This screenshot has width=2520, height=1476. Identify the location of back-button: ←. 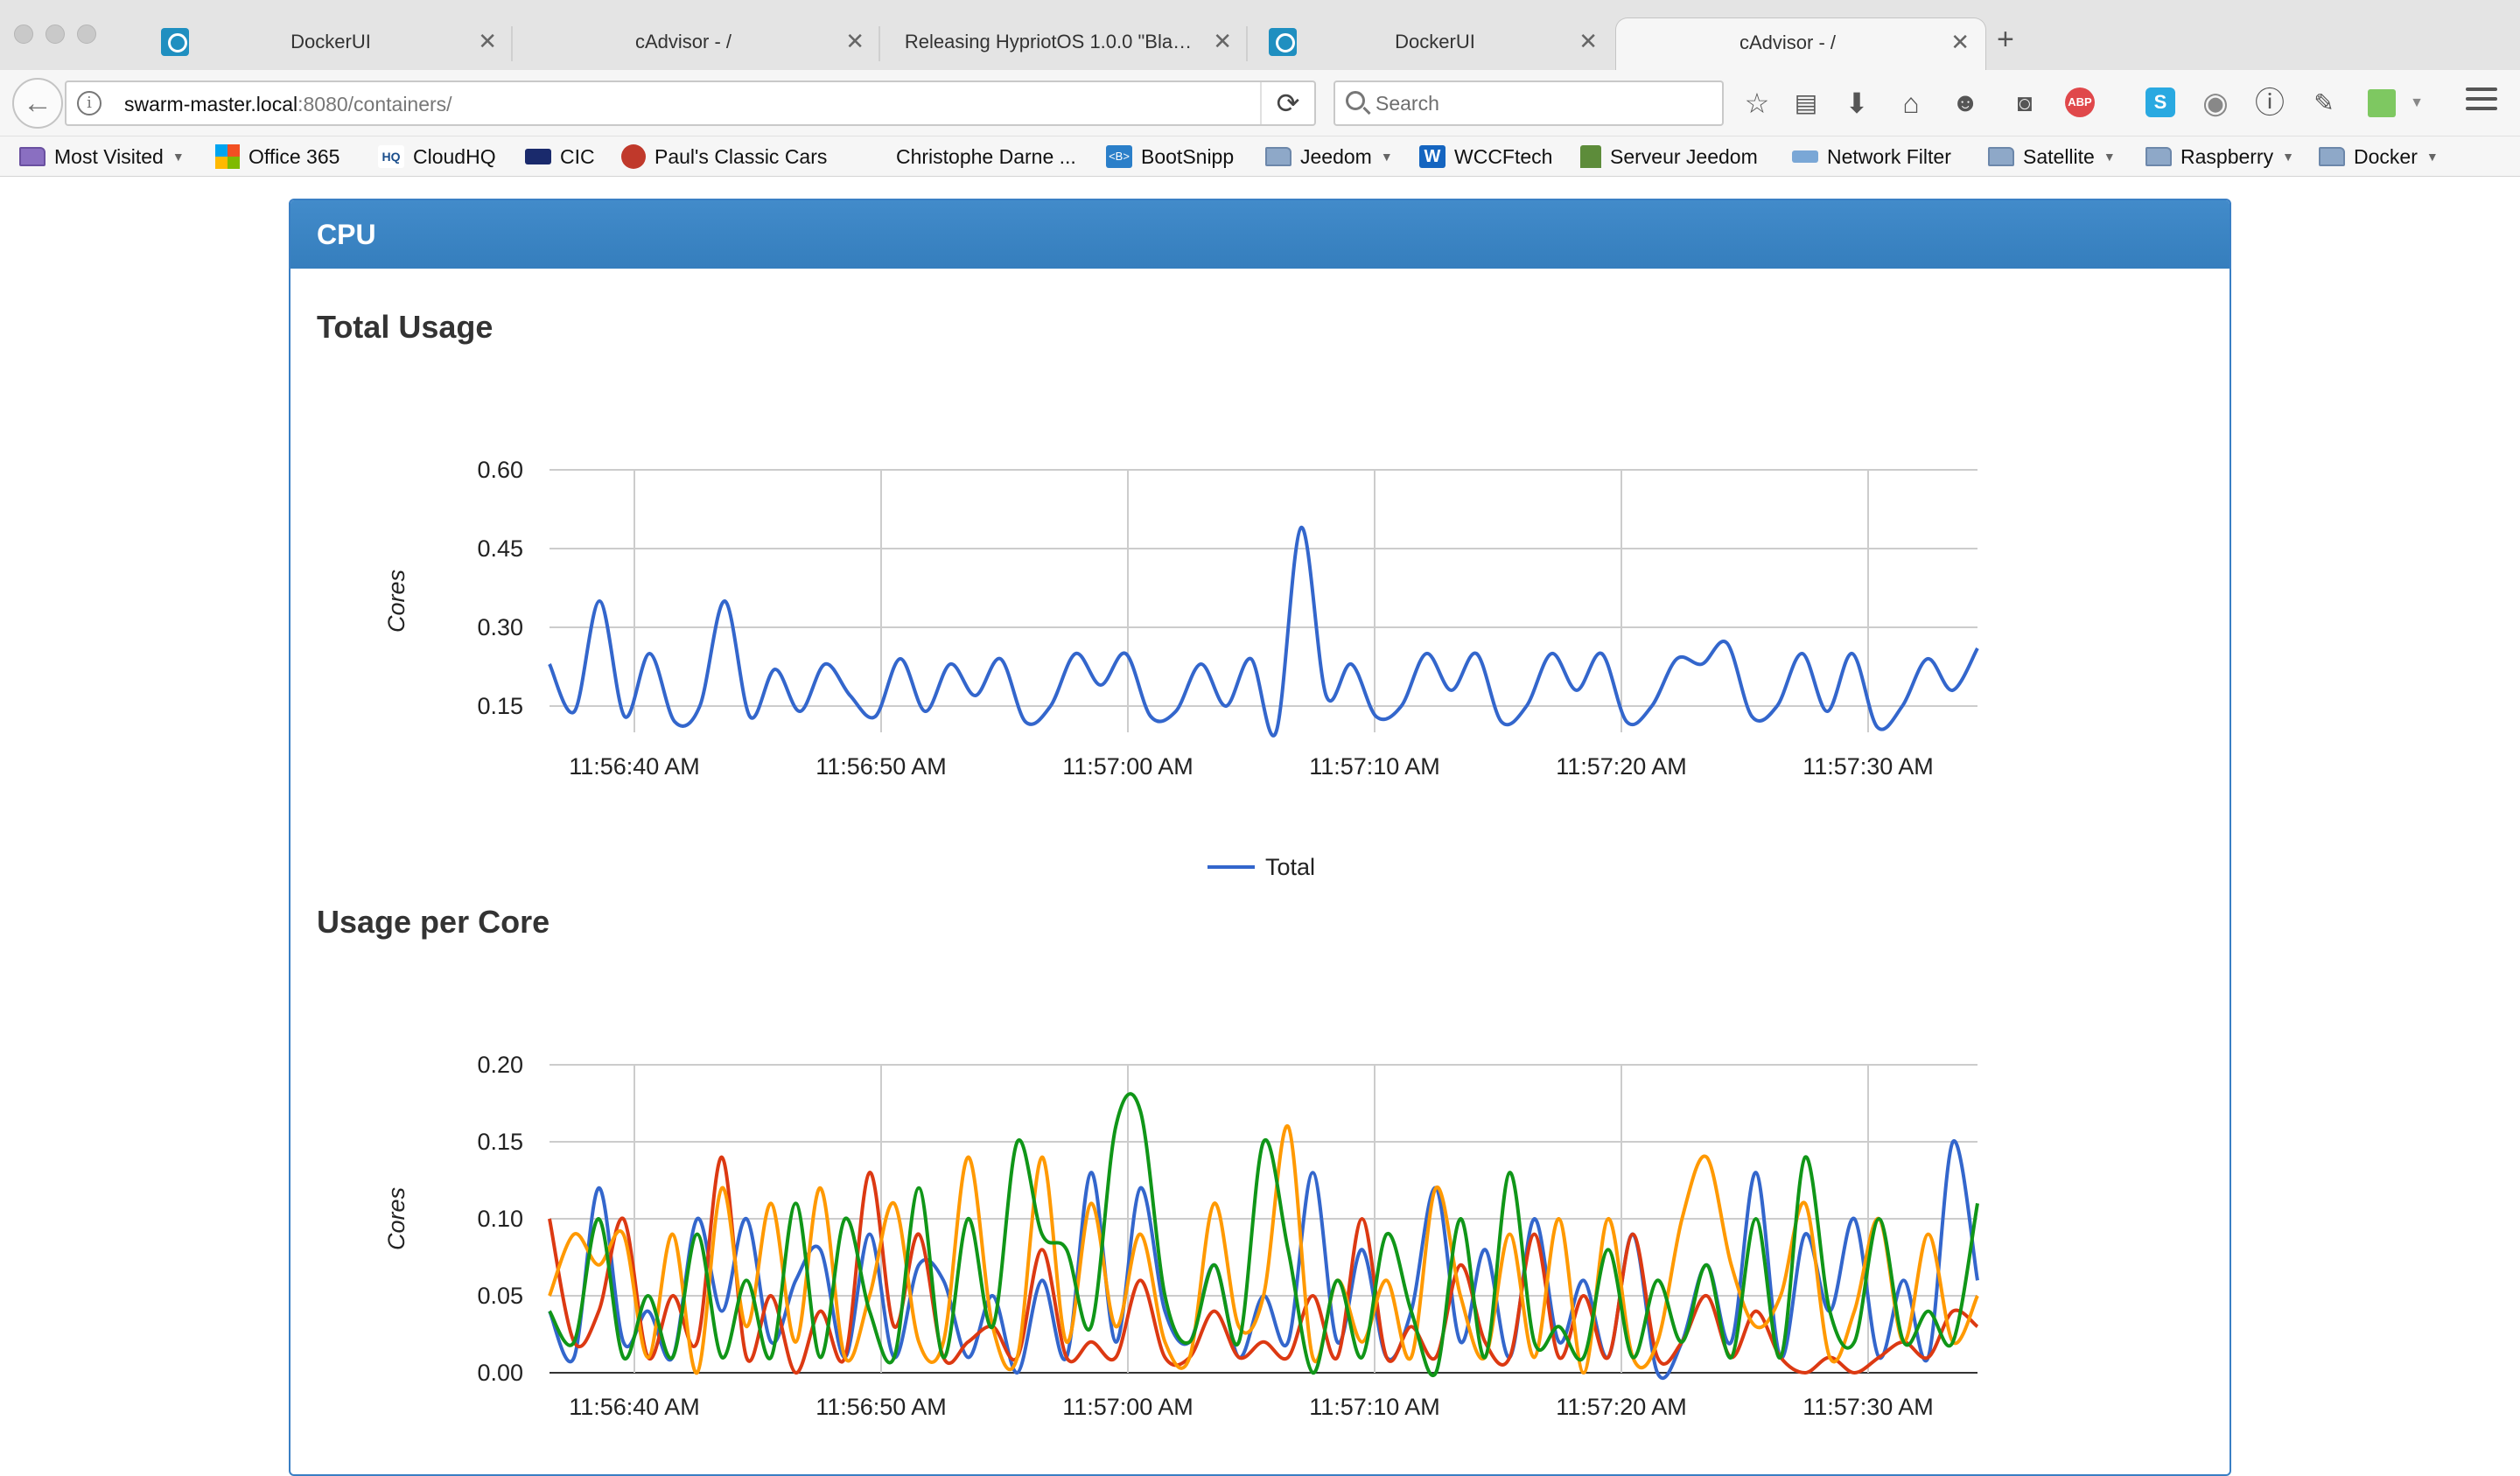
(37, 103).